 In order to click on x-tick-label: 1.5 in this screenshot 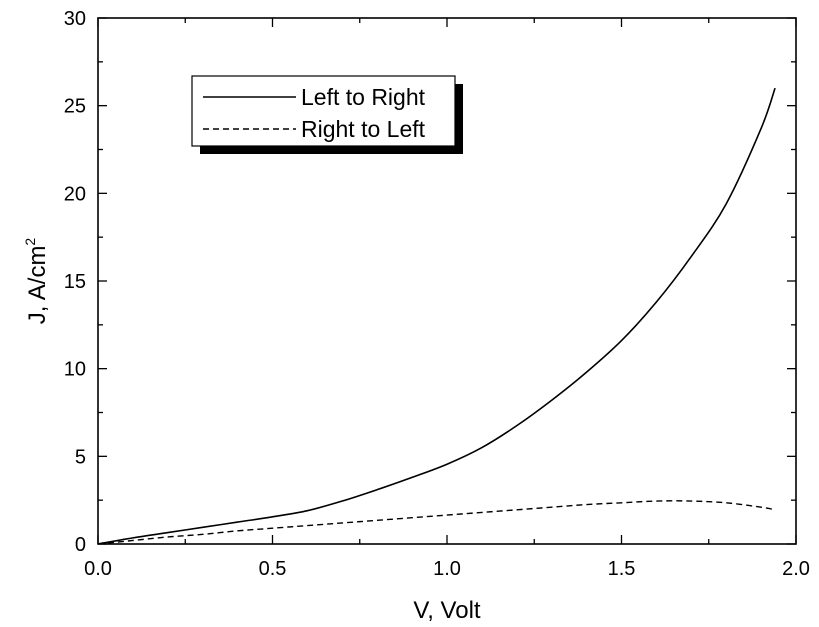, I will do `click(622, 569)`.